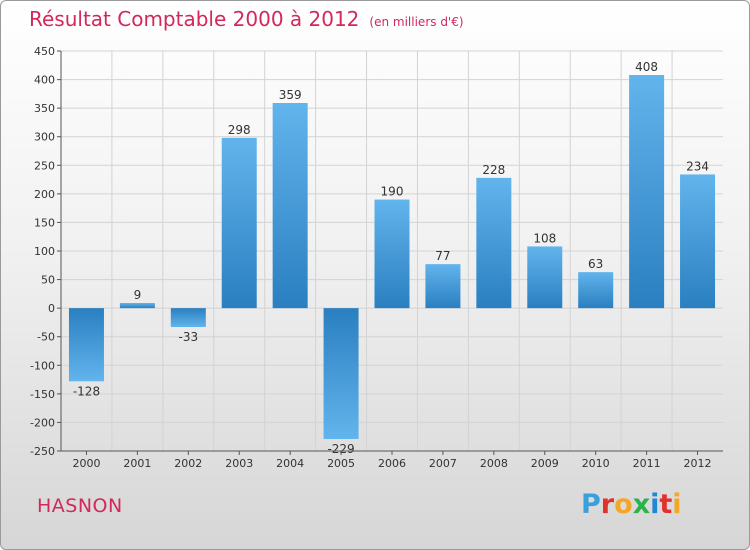  What do you see at coordinates (44, 51) in the screenshot?
I see `y-tick-label: 450` at bounding box center [44, 51].